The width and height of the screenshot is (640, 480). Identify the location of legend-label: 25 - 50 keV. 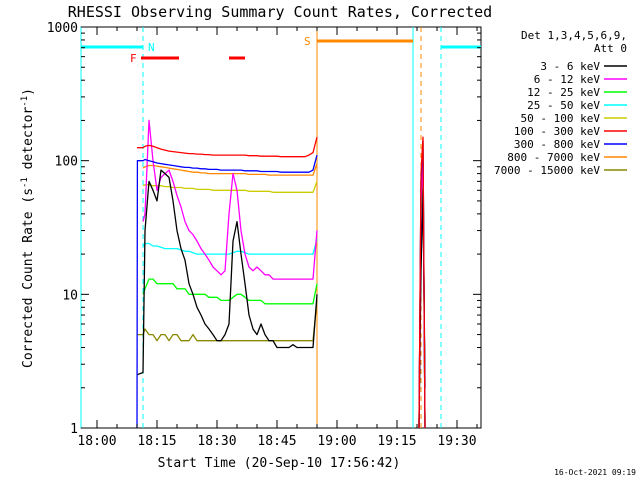
(563, 105).